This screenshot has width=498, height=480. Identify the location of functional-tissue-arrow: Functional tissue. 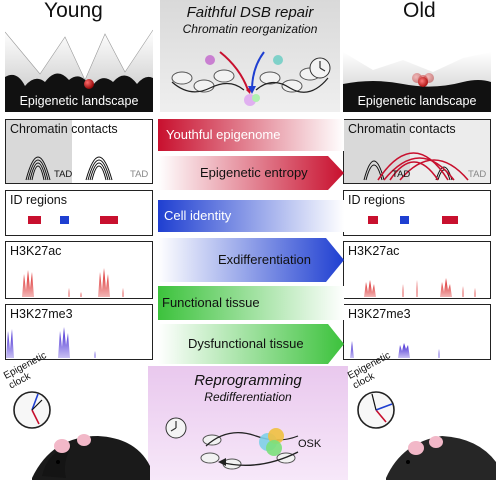
(251, 303).